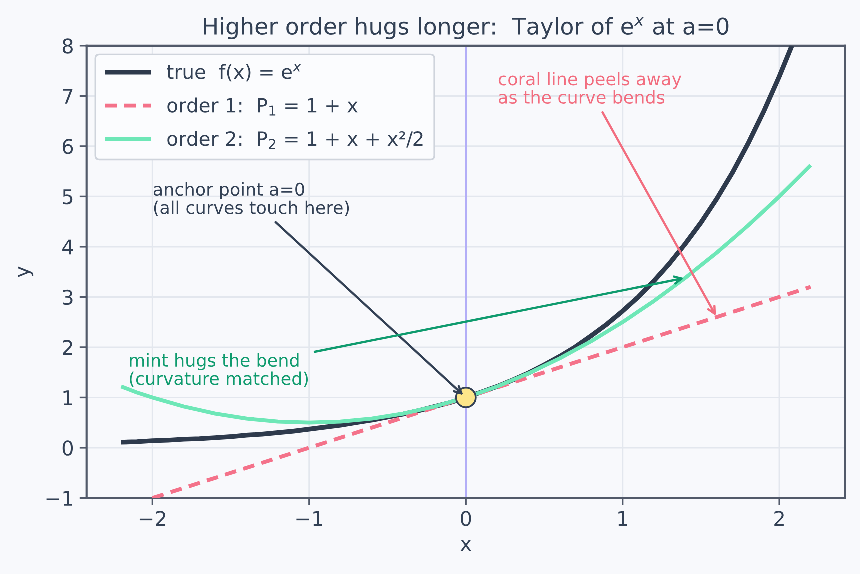 This screenshot has width=860, height=574. I want to click on chart-title: Higher order hugs longer: Taylor of e$^{x}$ at a=0, so click(466, 28).